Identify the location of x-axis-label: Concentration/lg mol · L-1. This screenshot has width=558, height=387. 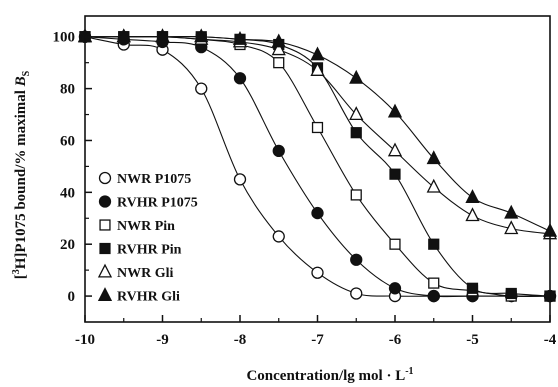
(329, 375).